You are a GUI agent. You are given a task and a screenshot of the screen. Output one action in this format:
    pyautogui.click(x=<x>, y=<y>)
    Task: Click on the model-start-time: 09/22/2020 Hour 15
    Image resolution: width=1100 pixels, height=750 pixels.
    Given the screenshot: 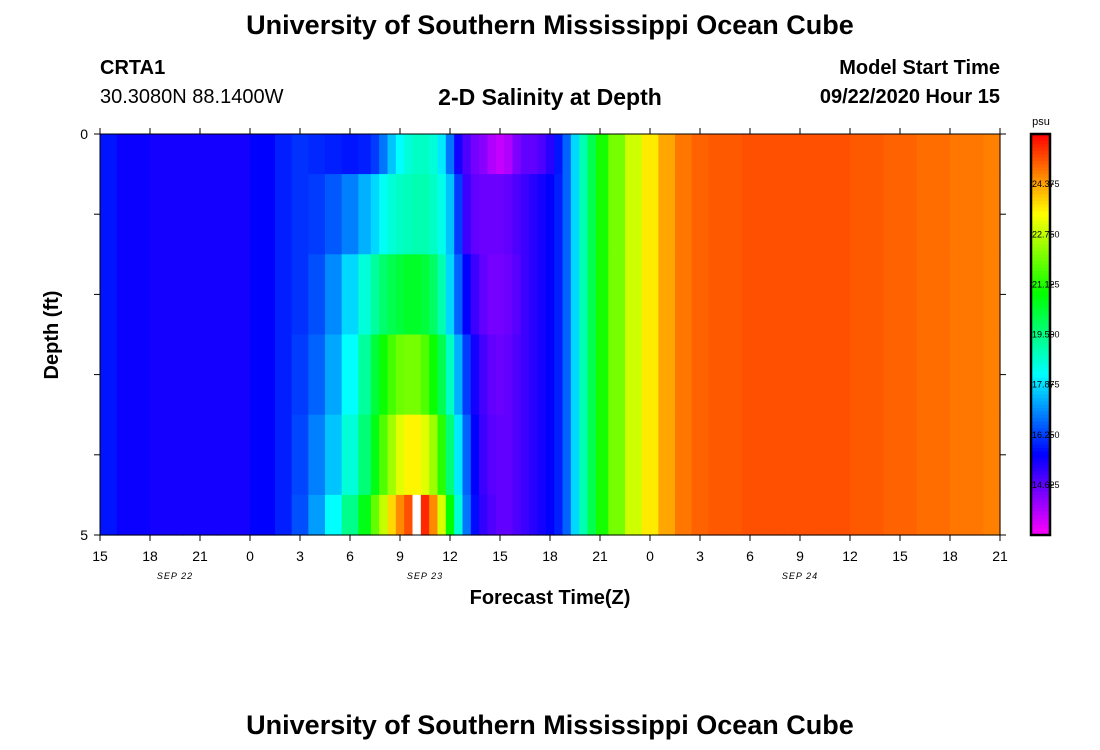 What is the action you would take?
    pyautogui.click(x=909, y=97)
    